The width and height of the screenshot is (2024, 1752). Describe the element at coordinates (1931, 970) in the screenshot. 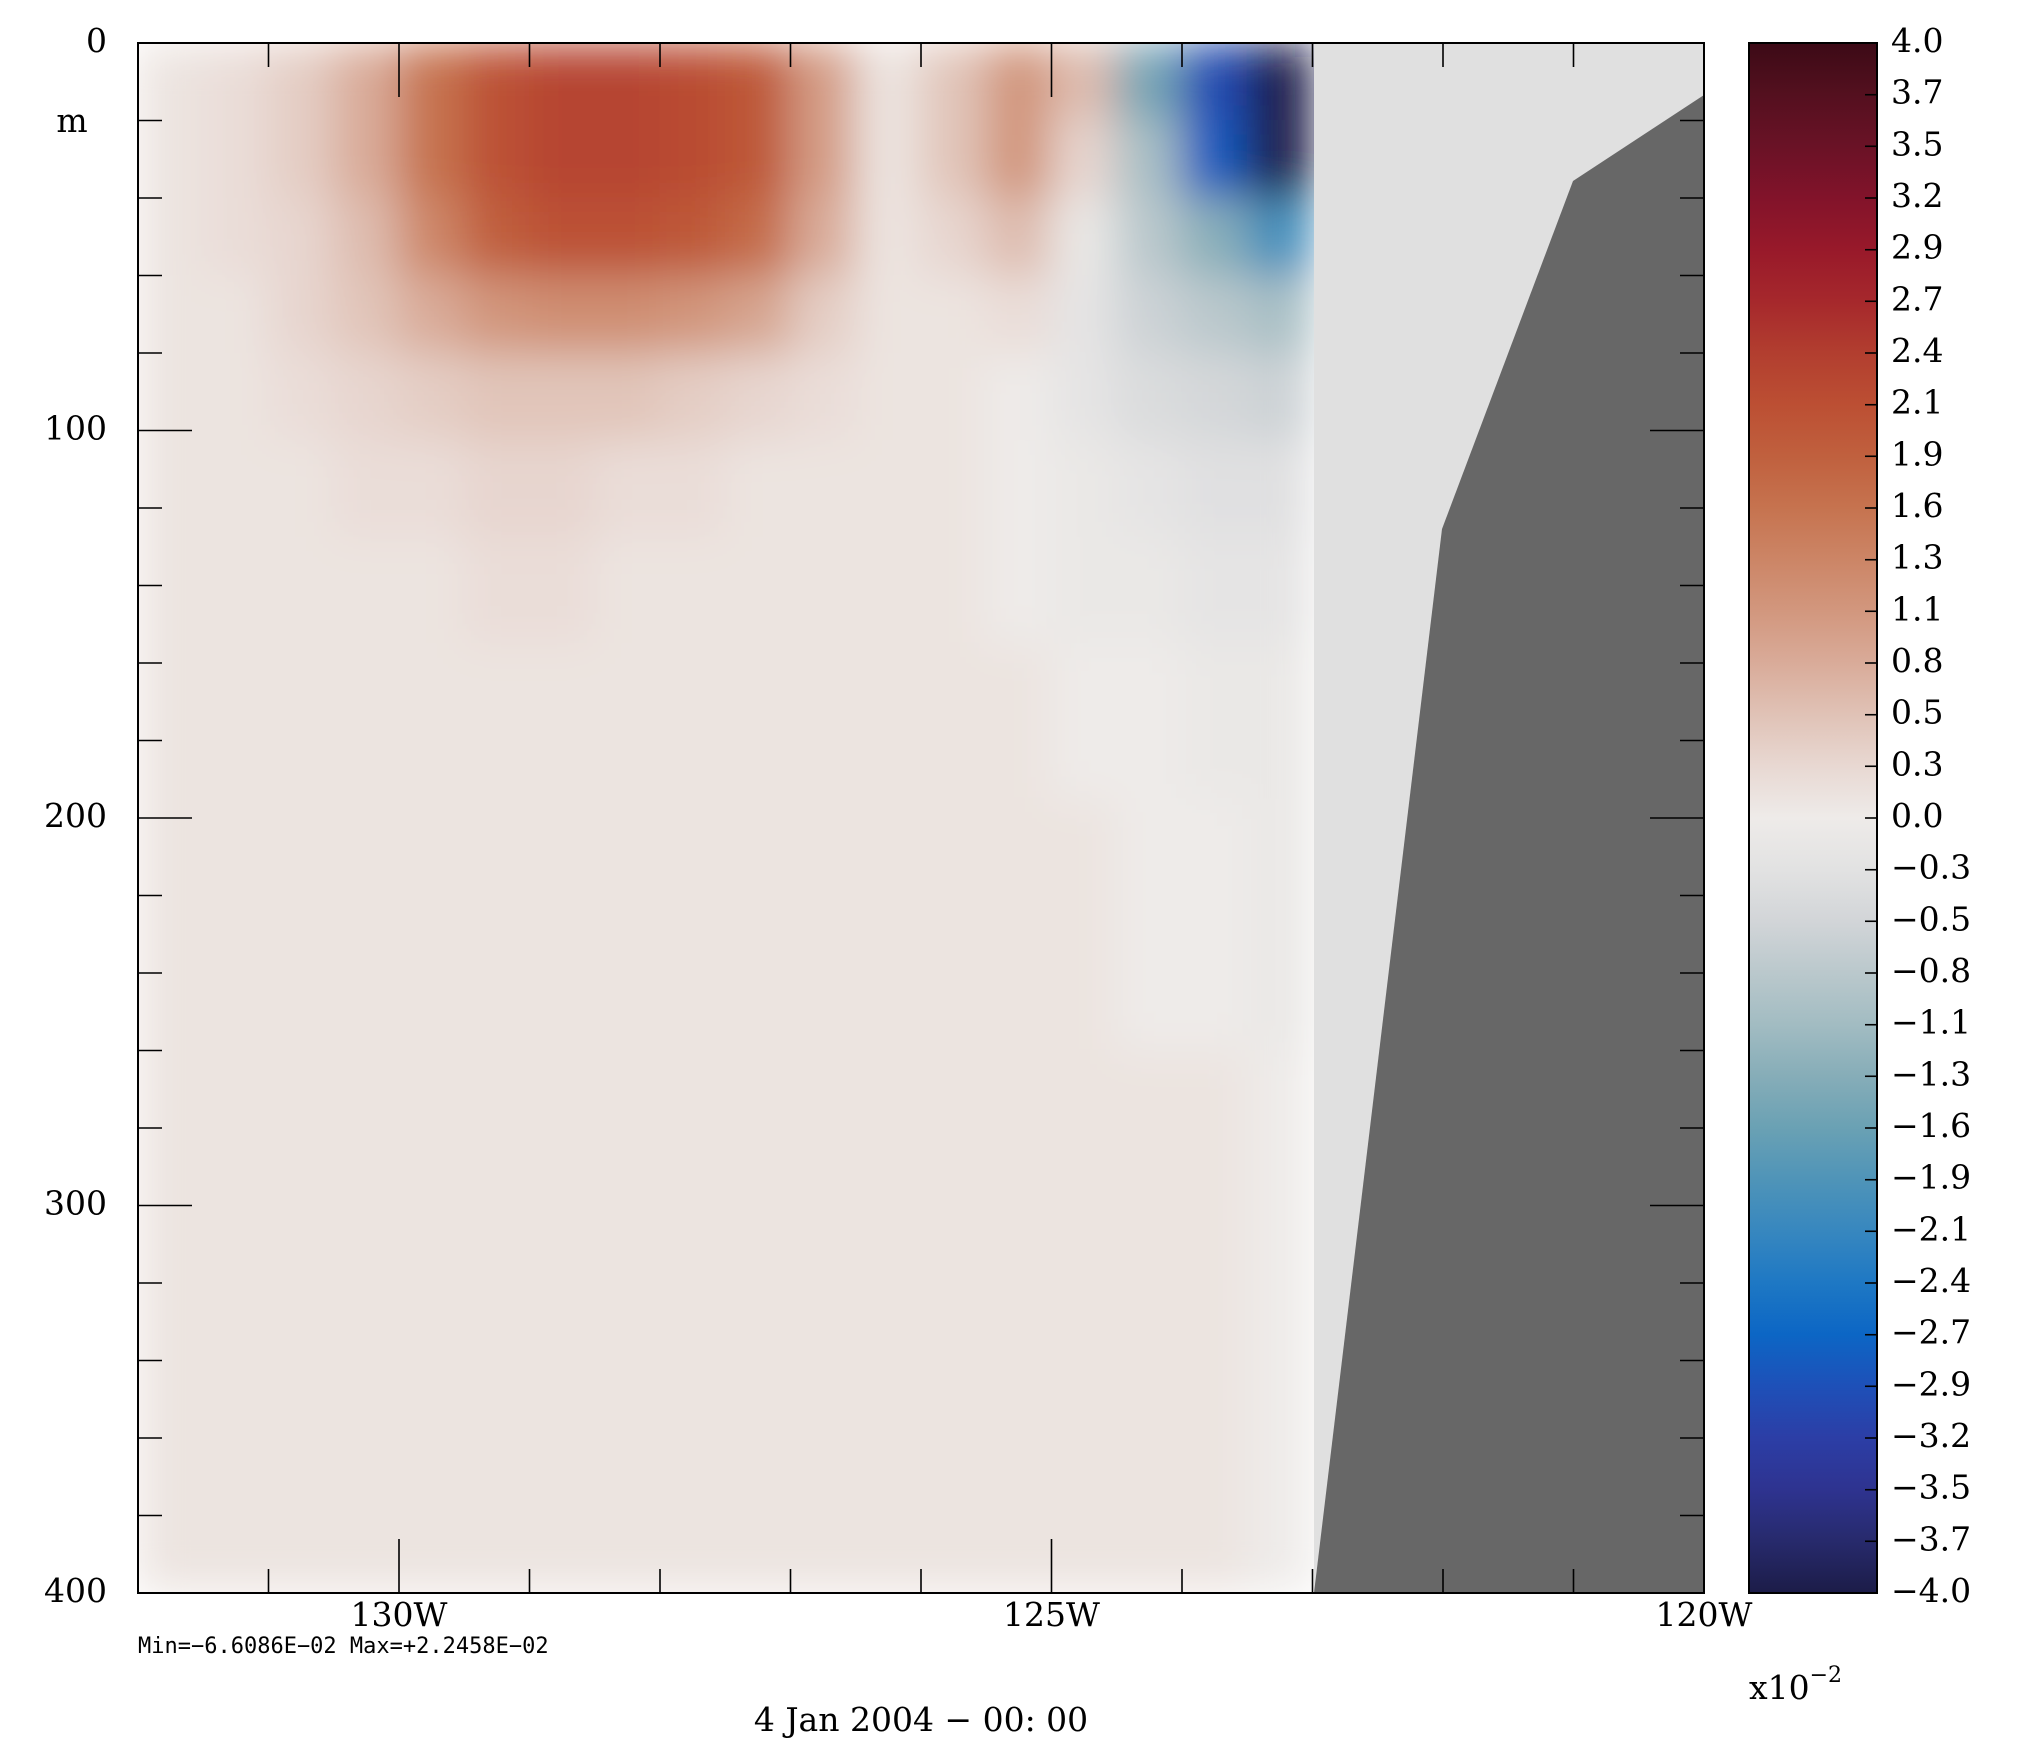

I see `colorbar-tick-label: −0.8` at that location.